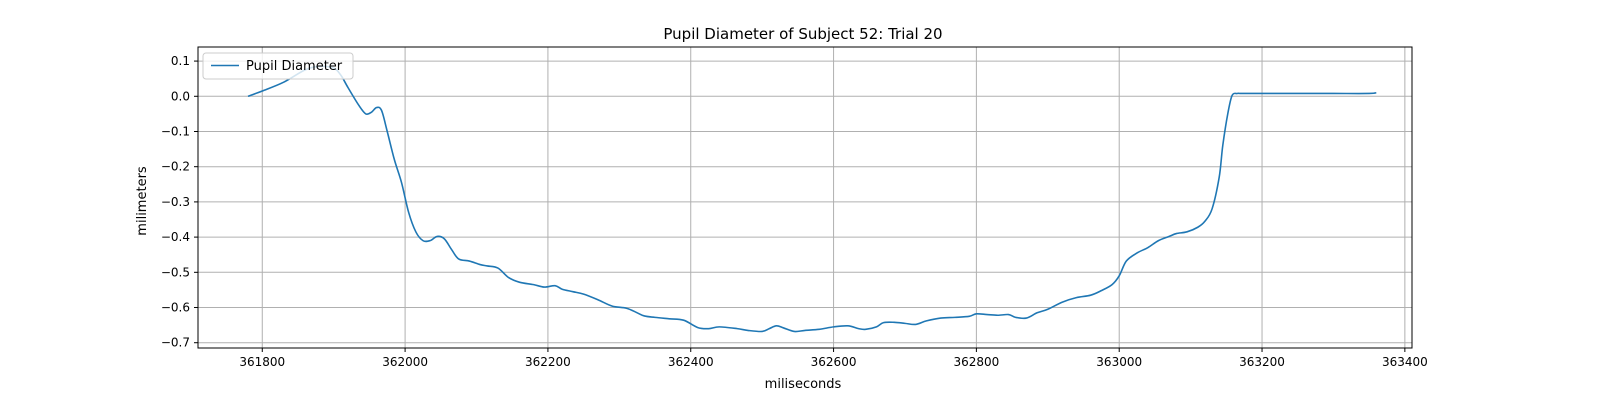 Image resolution: width=1600 pixels, height=400 pixels. Describe the element at coordinates (175, 237) in the screenshot. I see `y-tick-label: −0.4` at that location.